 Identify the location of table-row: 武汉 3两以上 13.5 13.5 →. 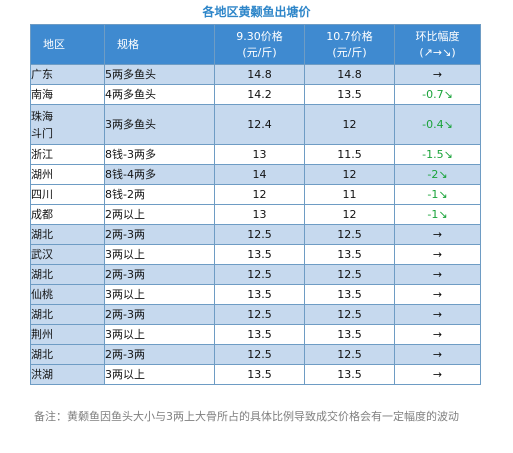
(255, 254).